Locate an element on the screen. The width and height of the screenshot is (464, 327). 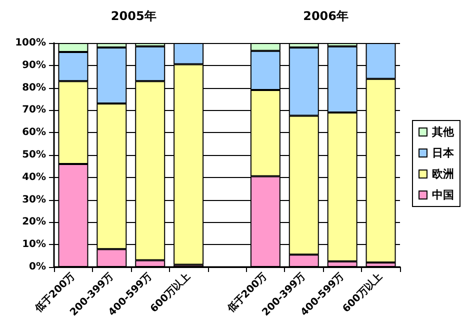
y-tick-label: 30% is located at coordinates (34, 200).